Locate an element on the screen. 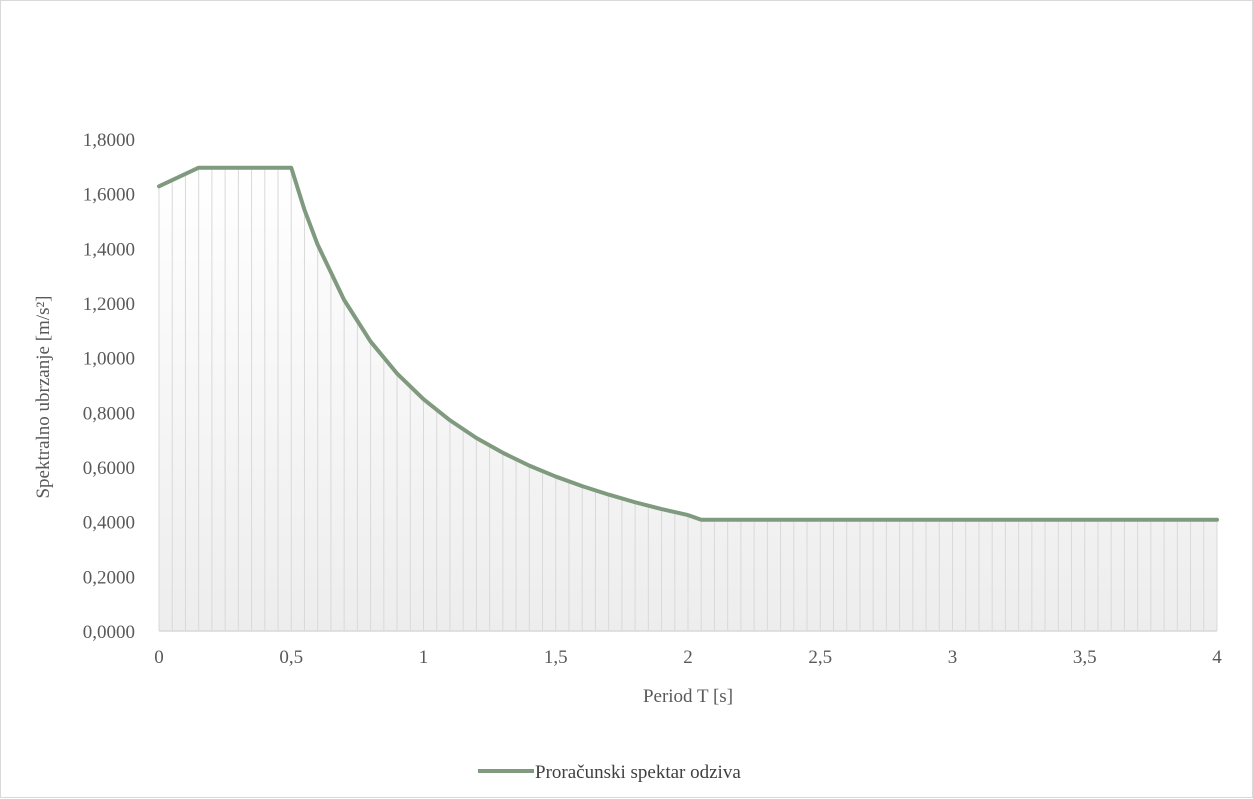 The width and height of the screenshot is (1253, 799). y-axis-title: Spektralno ubrzanje [m/s²] is located at coordinates (43, 396).